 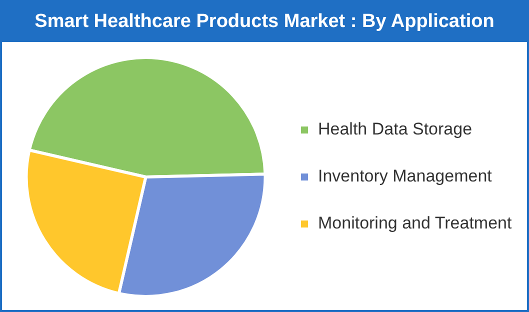 I want to click on legend-label: Monitoring and Treatment, so click(x=415, y=223).